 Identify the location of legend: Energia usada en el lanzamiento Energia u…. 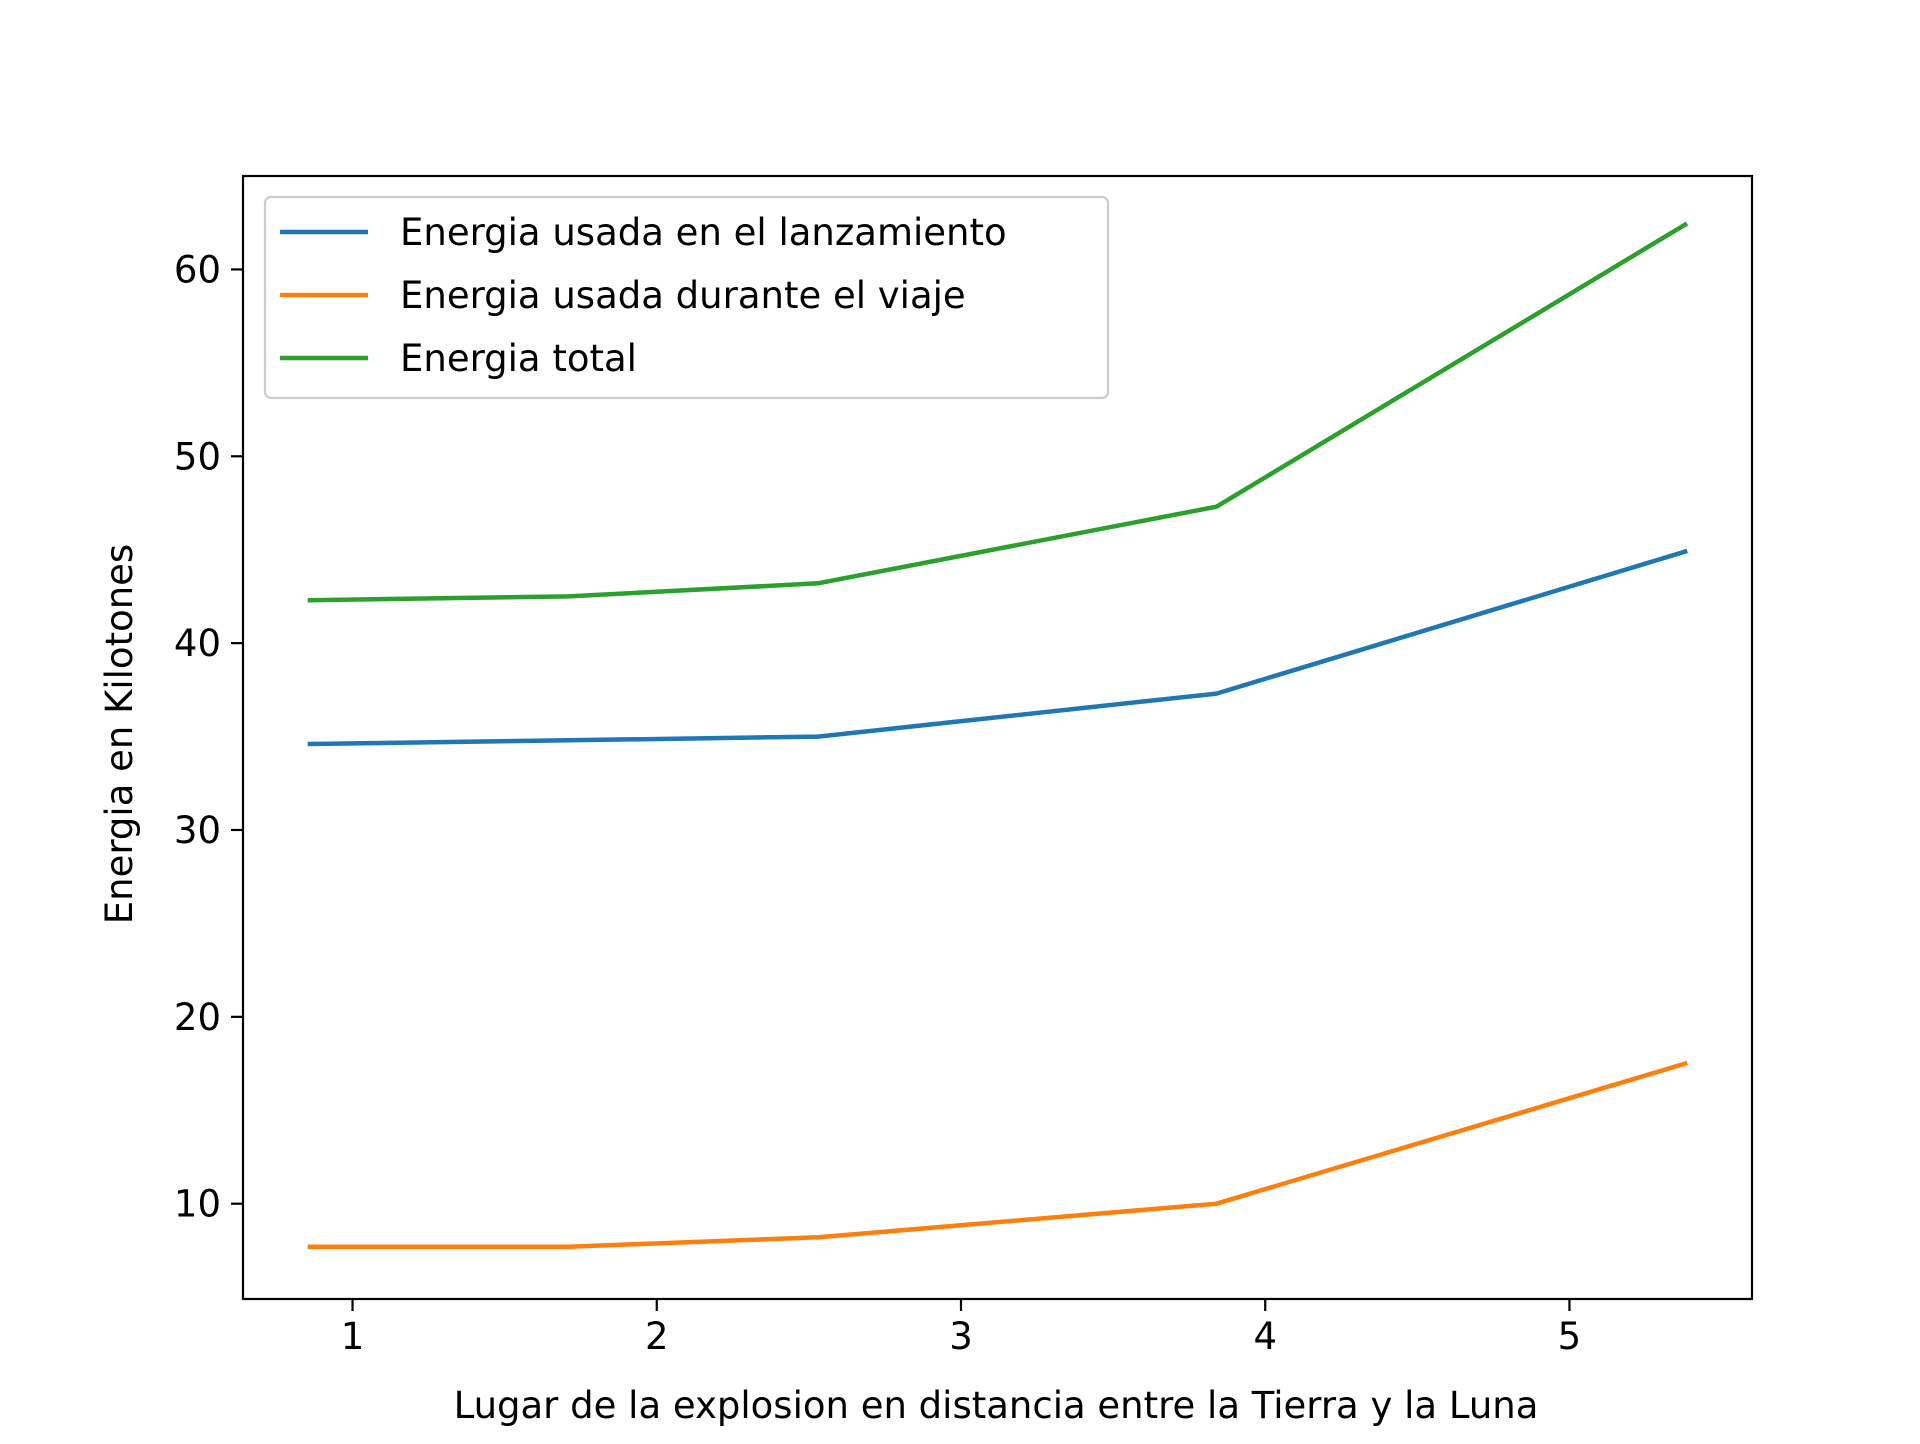
(686, 297).